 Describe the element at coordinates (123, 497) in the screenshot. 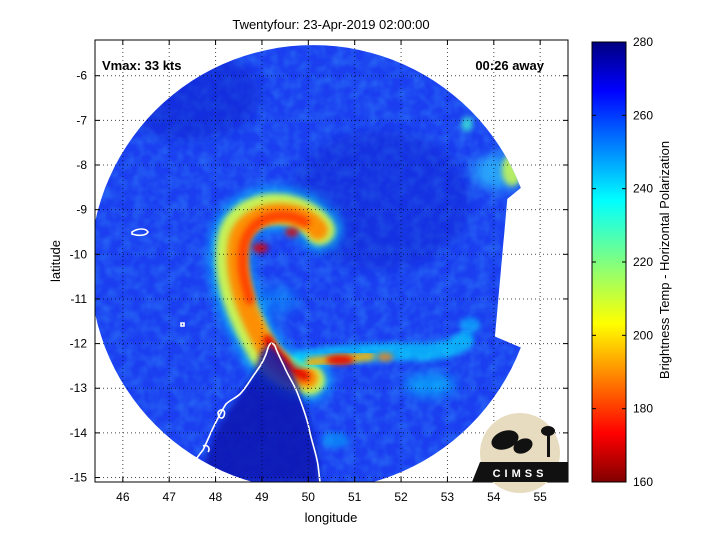

I see `x-tick-label: 46` at that location.